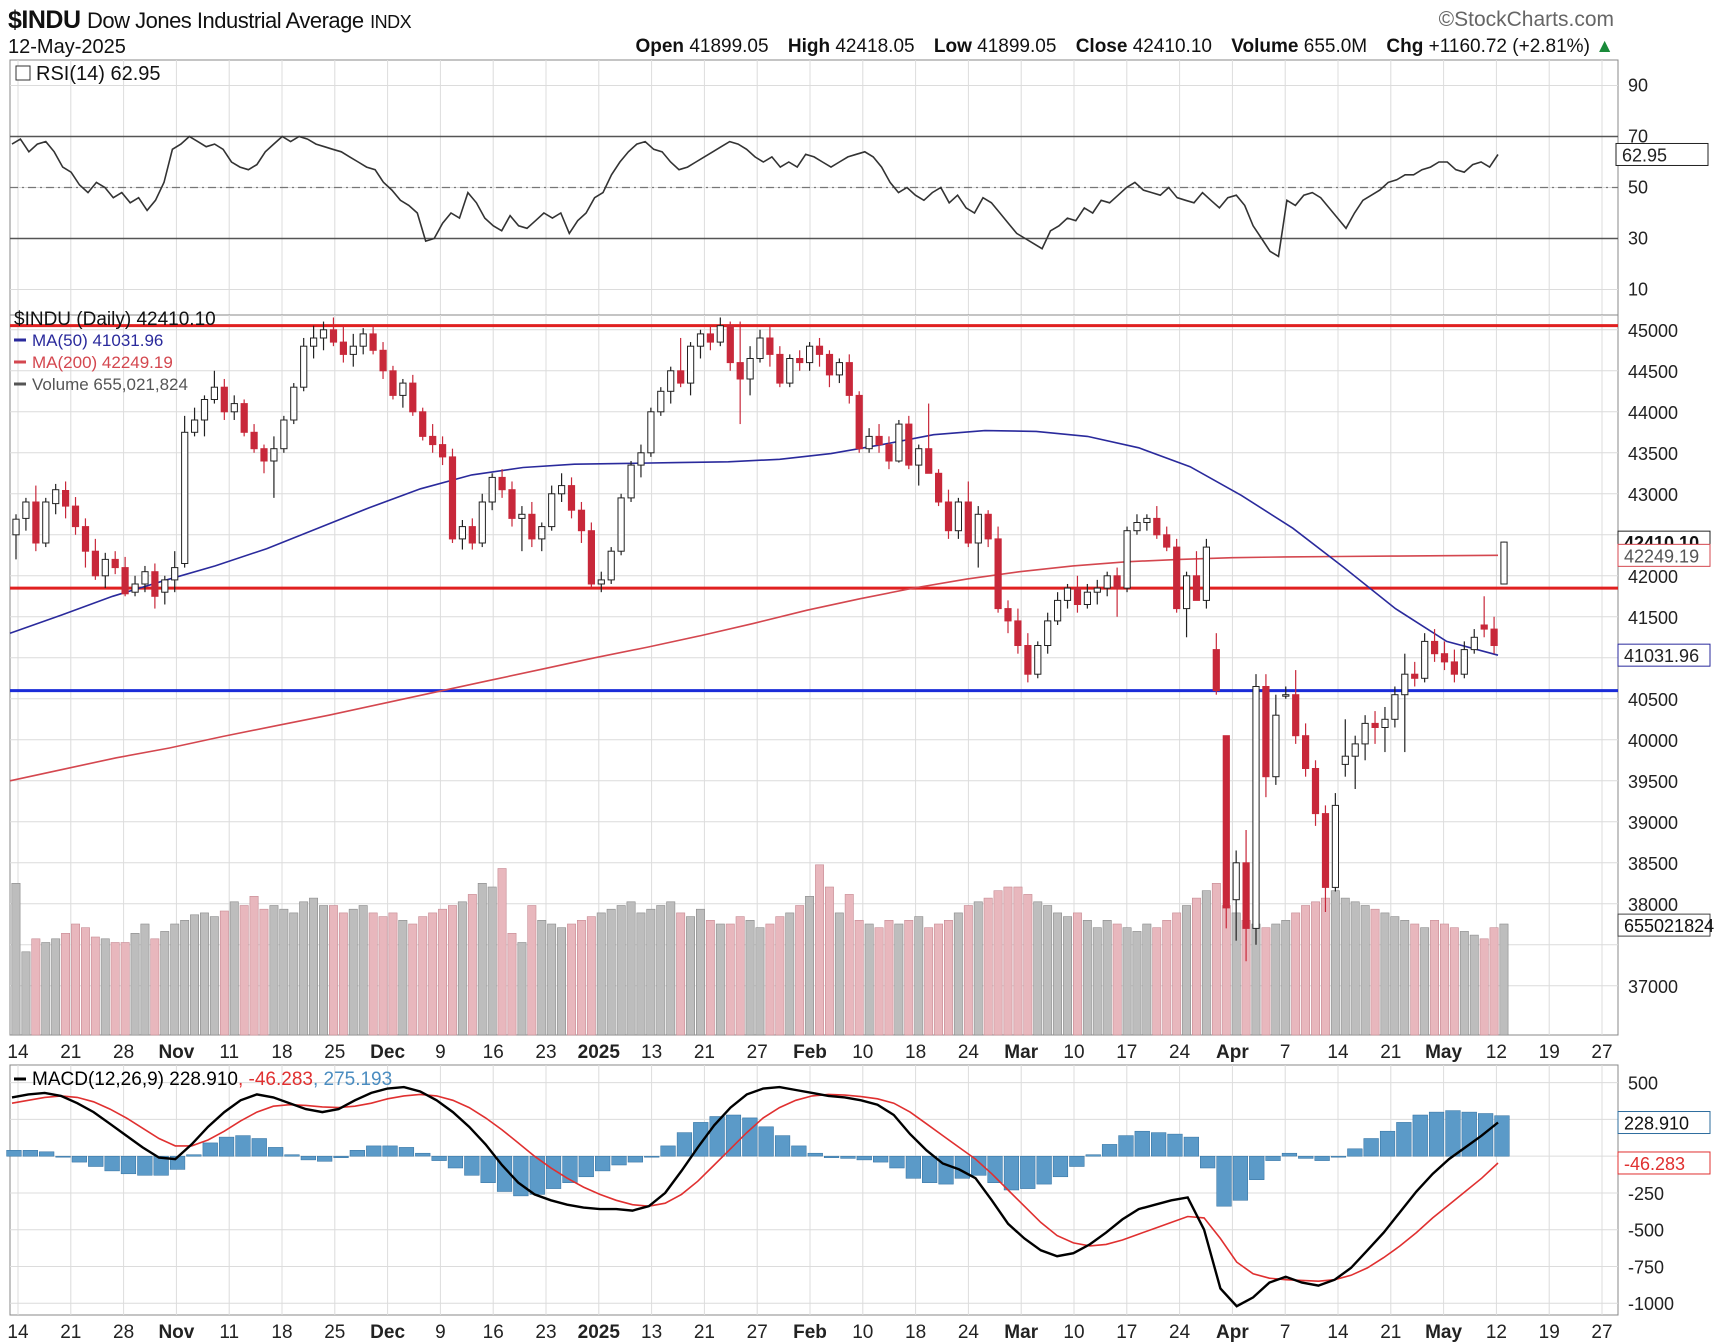 Image resolution: width=1718 pixels, height=1344 pixels. What do you see at coordinates (23, 73) in the screenshot?
I see `rsi-legend-icon` at bounding box center [23, 73].